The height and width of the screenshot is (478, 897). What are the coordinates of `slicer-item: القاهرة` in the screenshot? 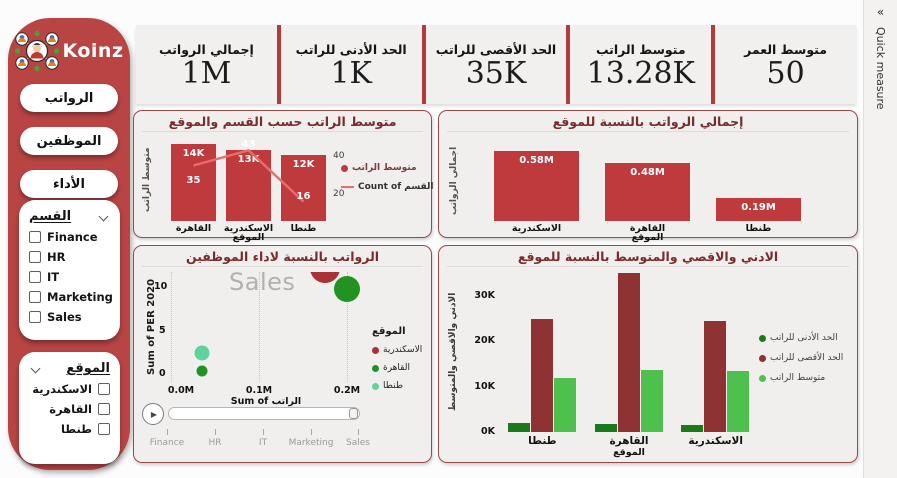 It's located at (69, 409).